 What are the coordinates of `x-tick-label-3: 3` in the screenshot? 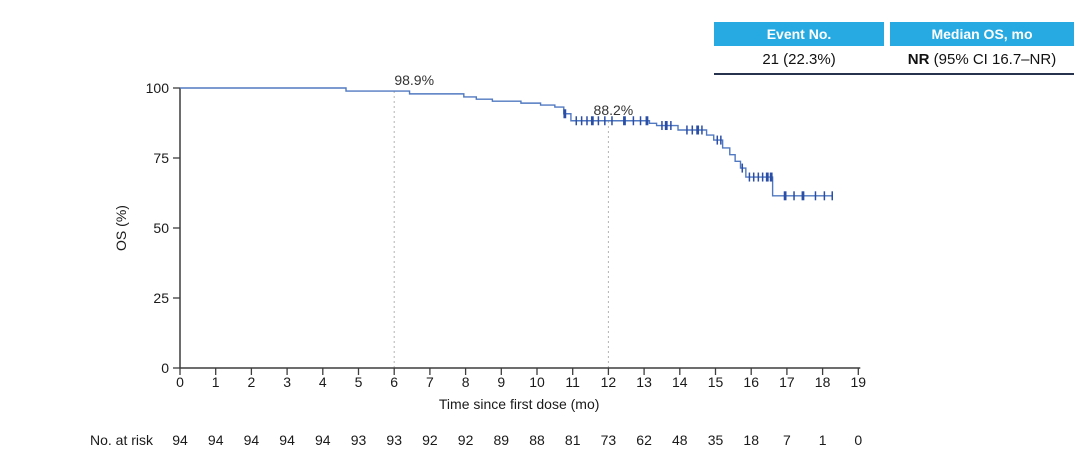 It's located at (287, 382).